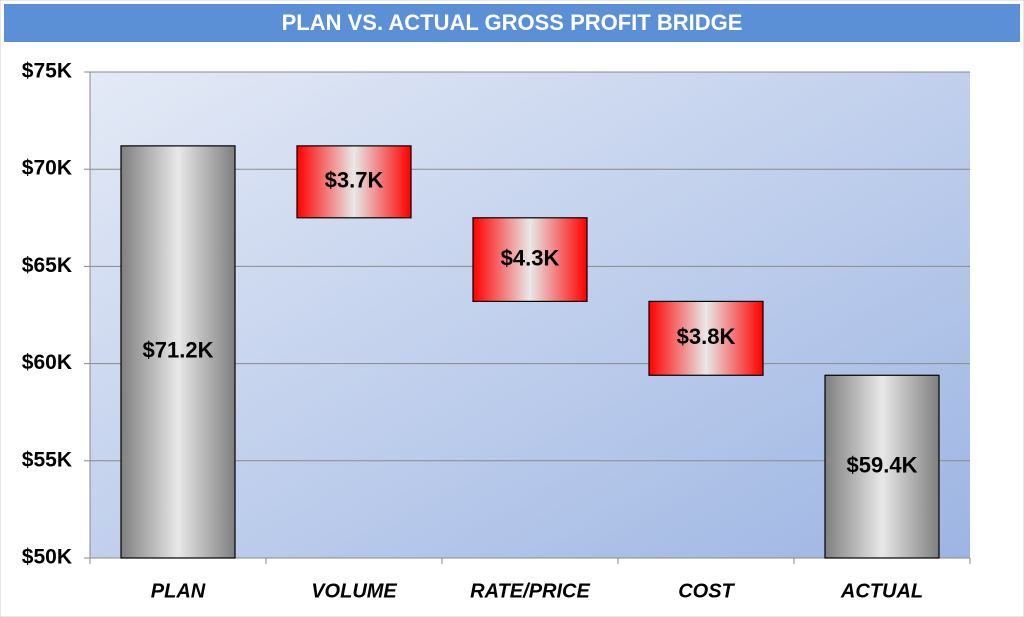  I want to click on x-tick-label: PLAN, so click(178, 591).